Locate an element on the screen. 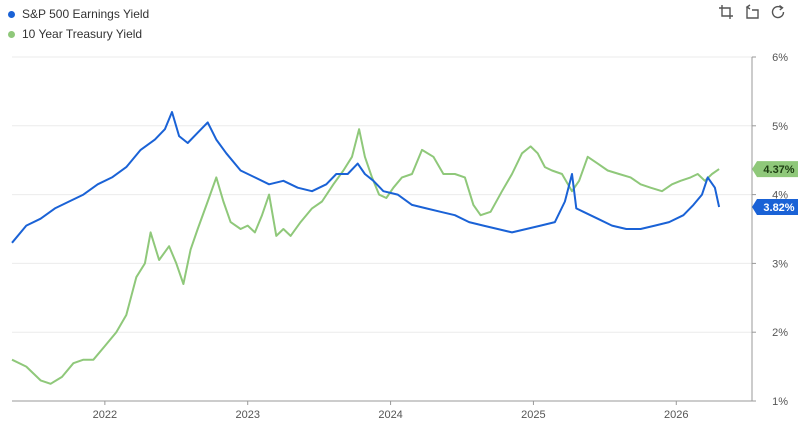 The image size is (800, 425). x-tick-label: 2024 is located at coordinates (390, 415).